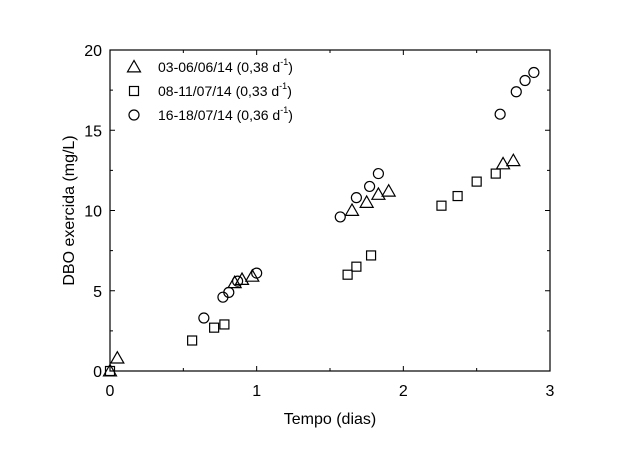 This screenshot has height=452, width=640. Describe the element at coordinates (110, 391) in the screenshot. I see `x-tick-label: 0` at that location.